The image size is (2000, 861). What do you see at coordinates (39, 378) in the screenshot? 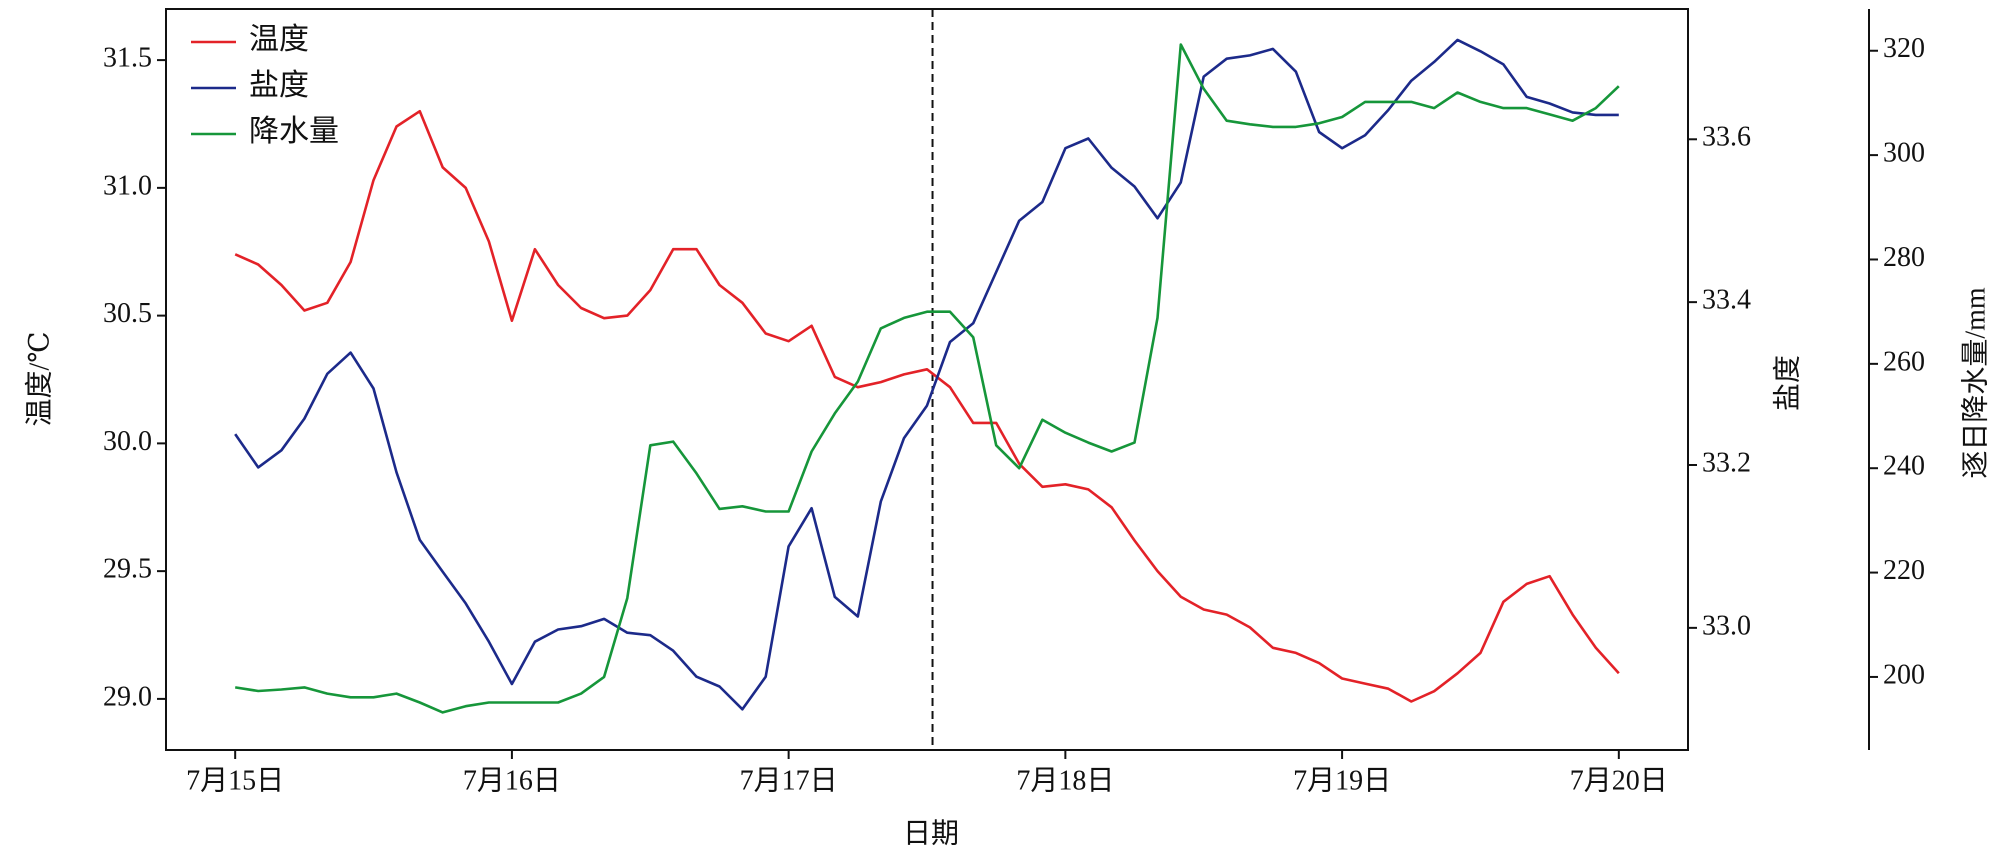
I see `y-axis-label: 温度/℃` at bounding box center [39, 378].